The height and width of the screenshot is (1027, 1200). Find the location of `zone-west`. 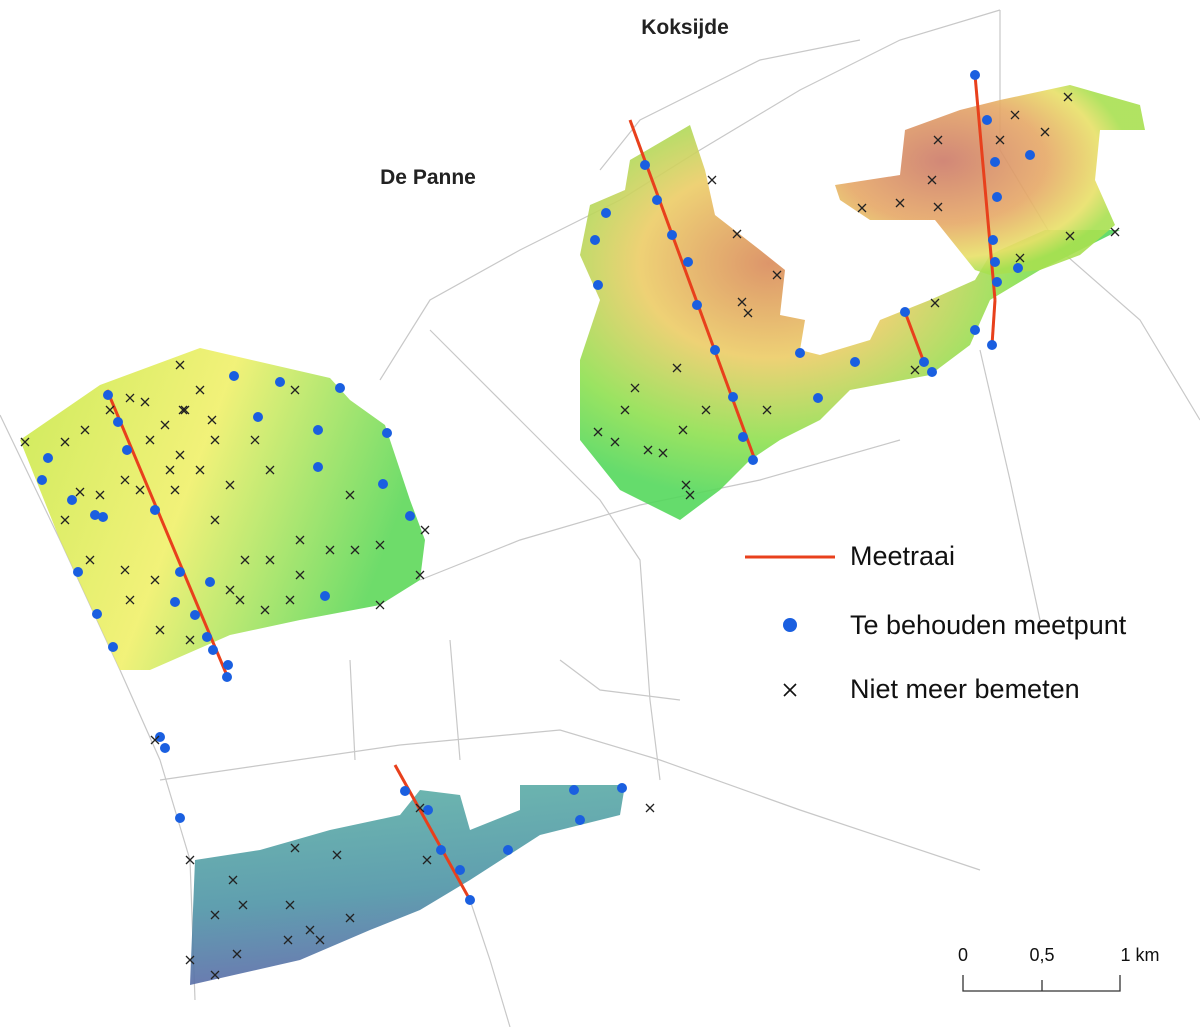

zone-west is located at coordinates (222, 509).